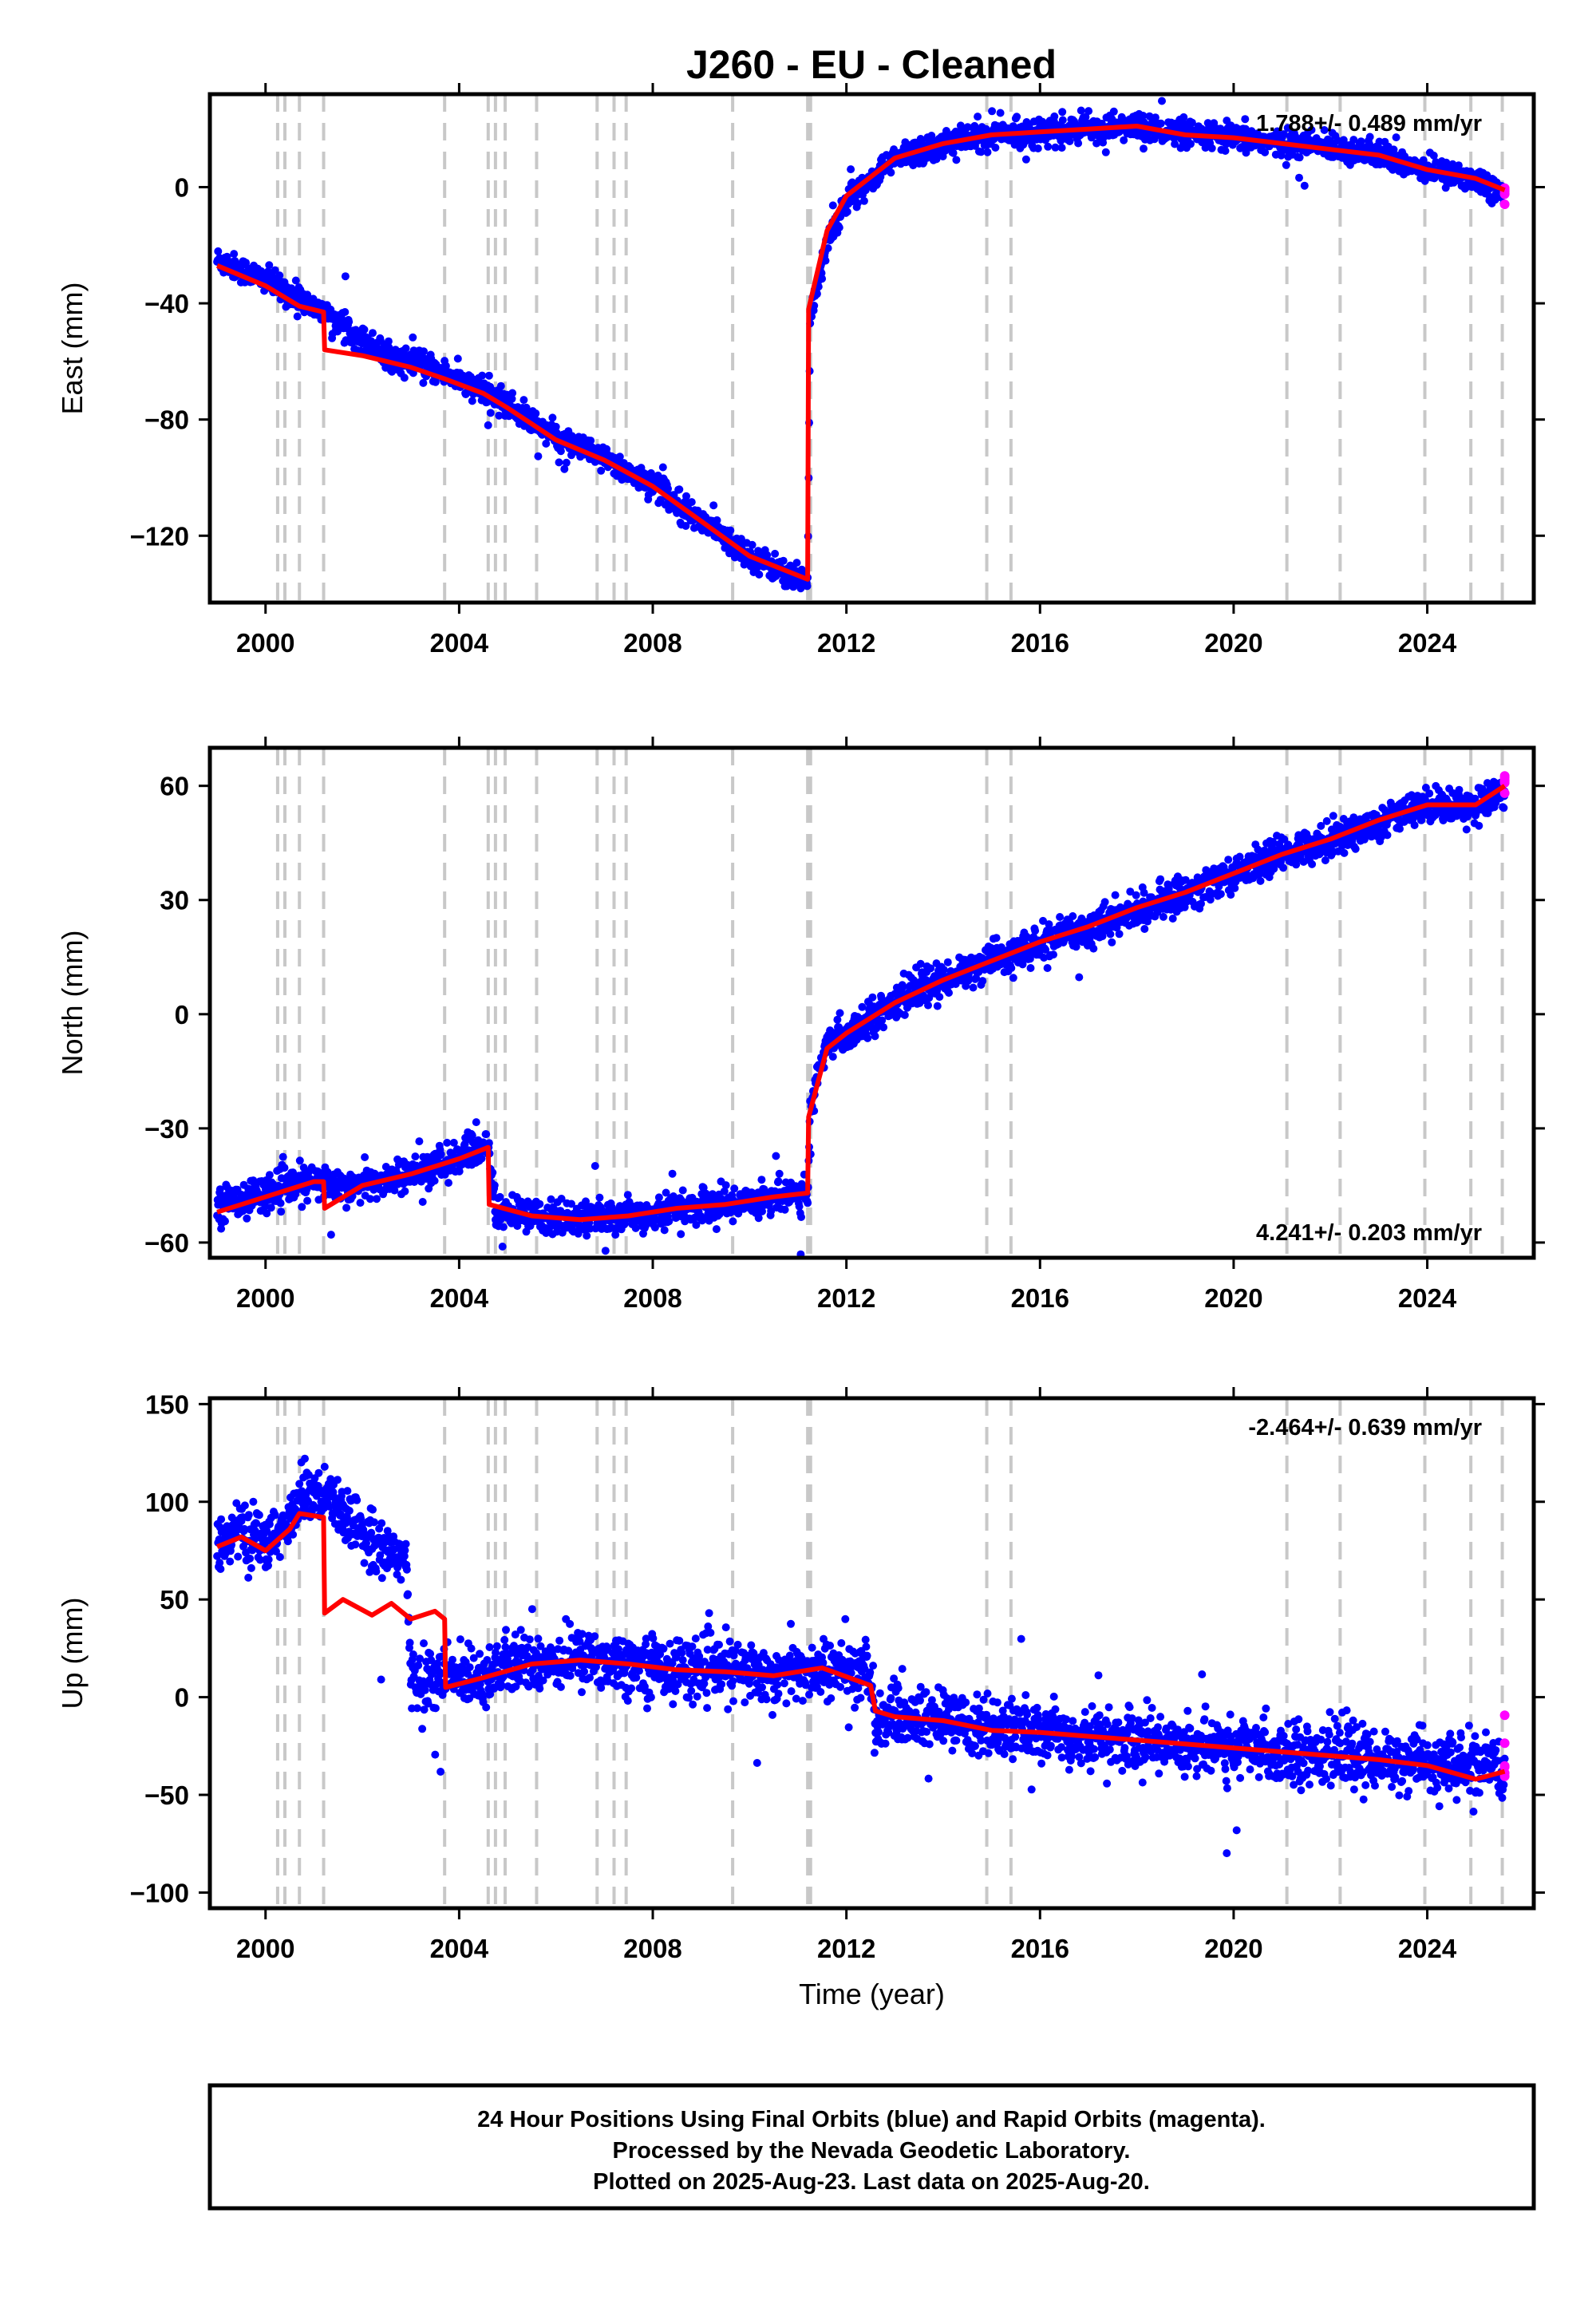  Describe the element at coordinates (1369, 124) in the screenshot. I see `east-rate-label: 1.788+/- 0.489 mm/yr` at that location.